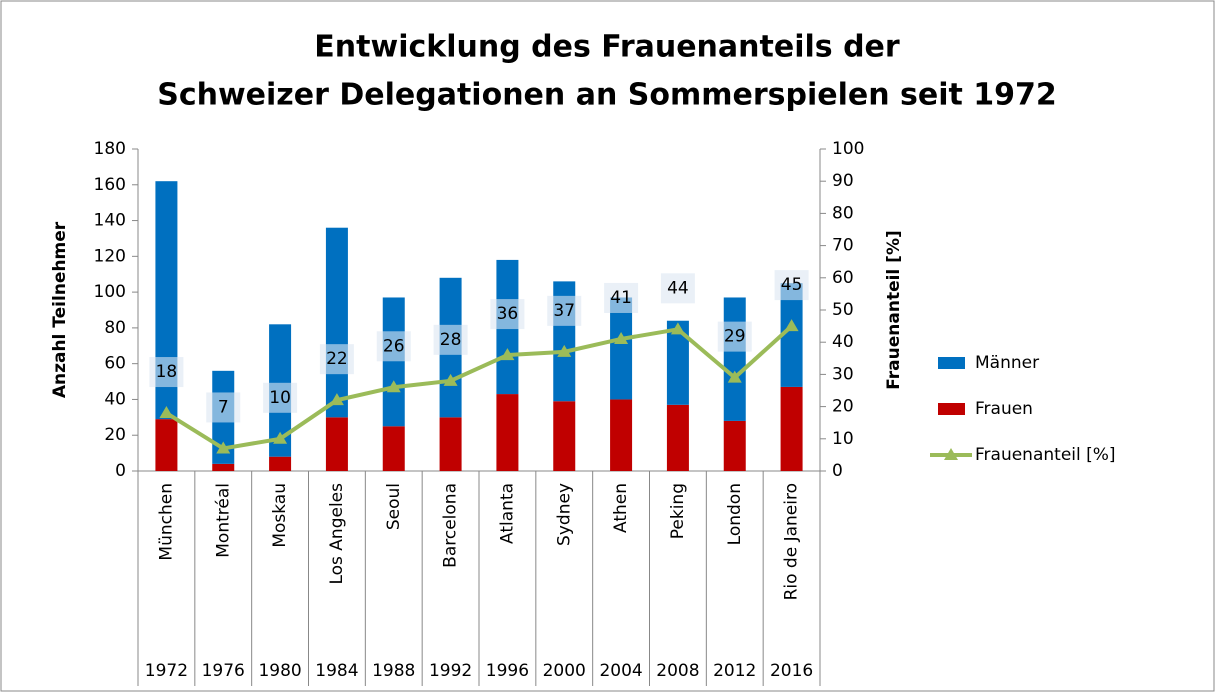 The image size is (1215, 692). Describe the element at coordinates (677, 671) in the screenshot. I see `x-group-label: 2008` at that location.